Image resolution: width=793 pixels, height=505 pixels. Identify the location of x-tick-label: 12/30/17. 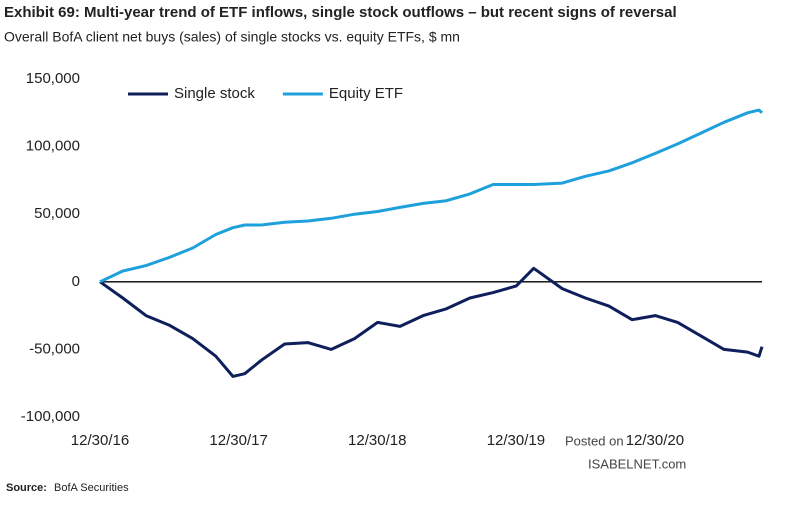
(238, 440).